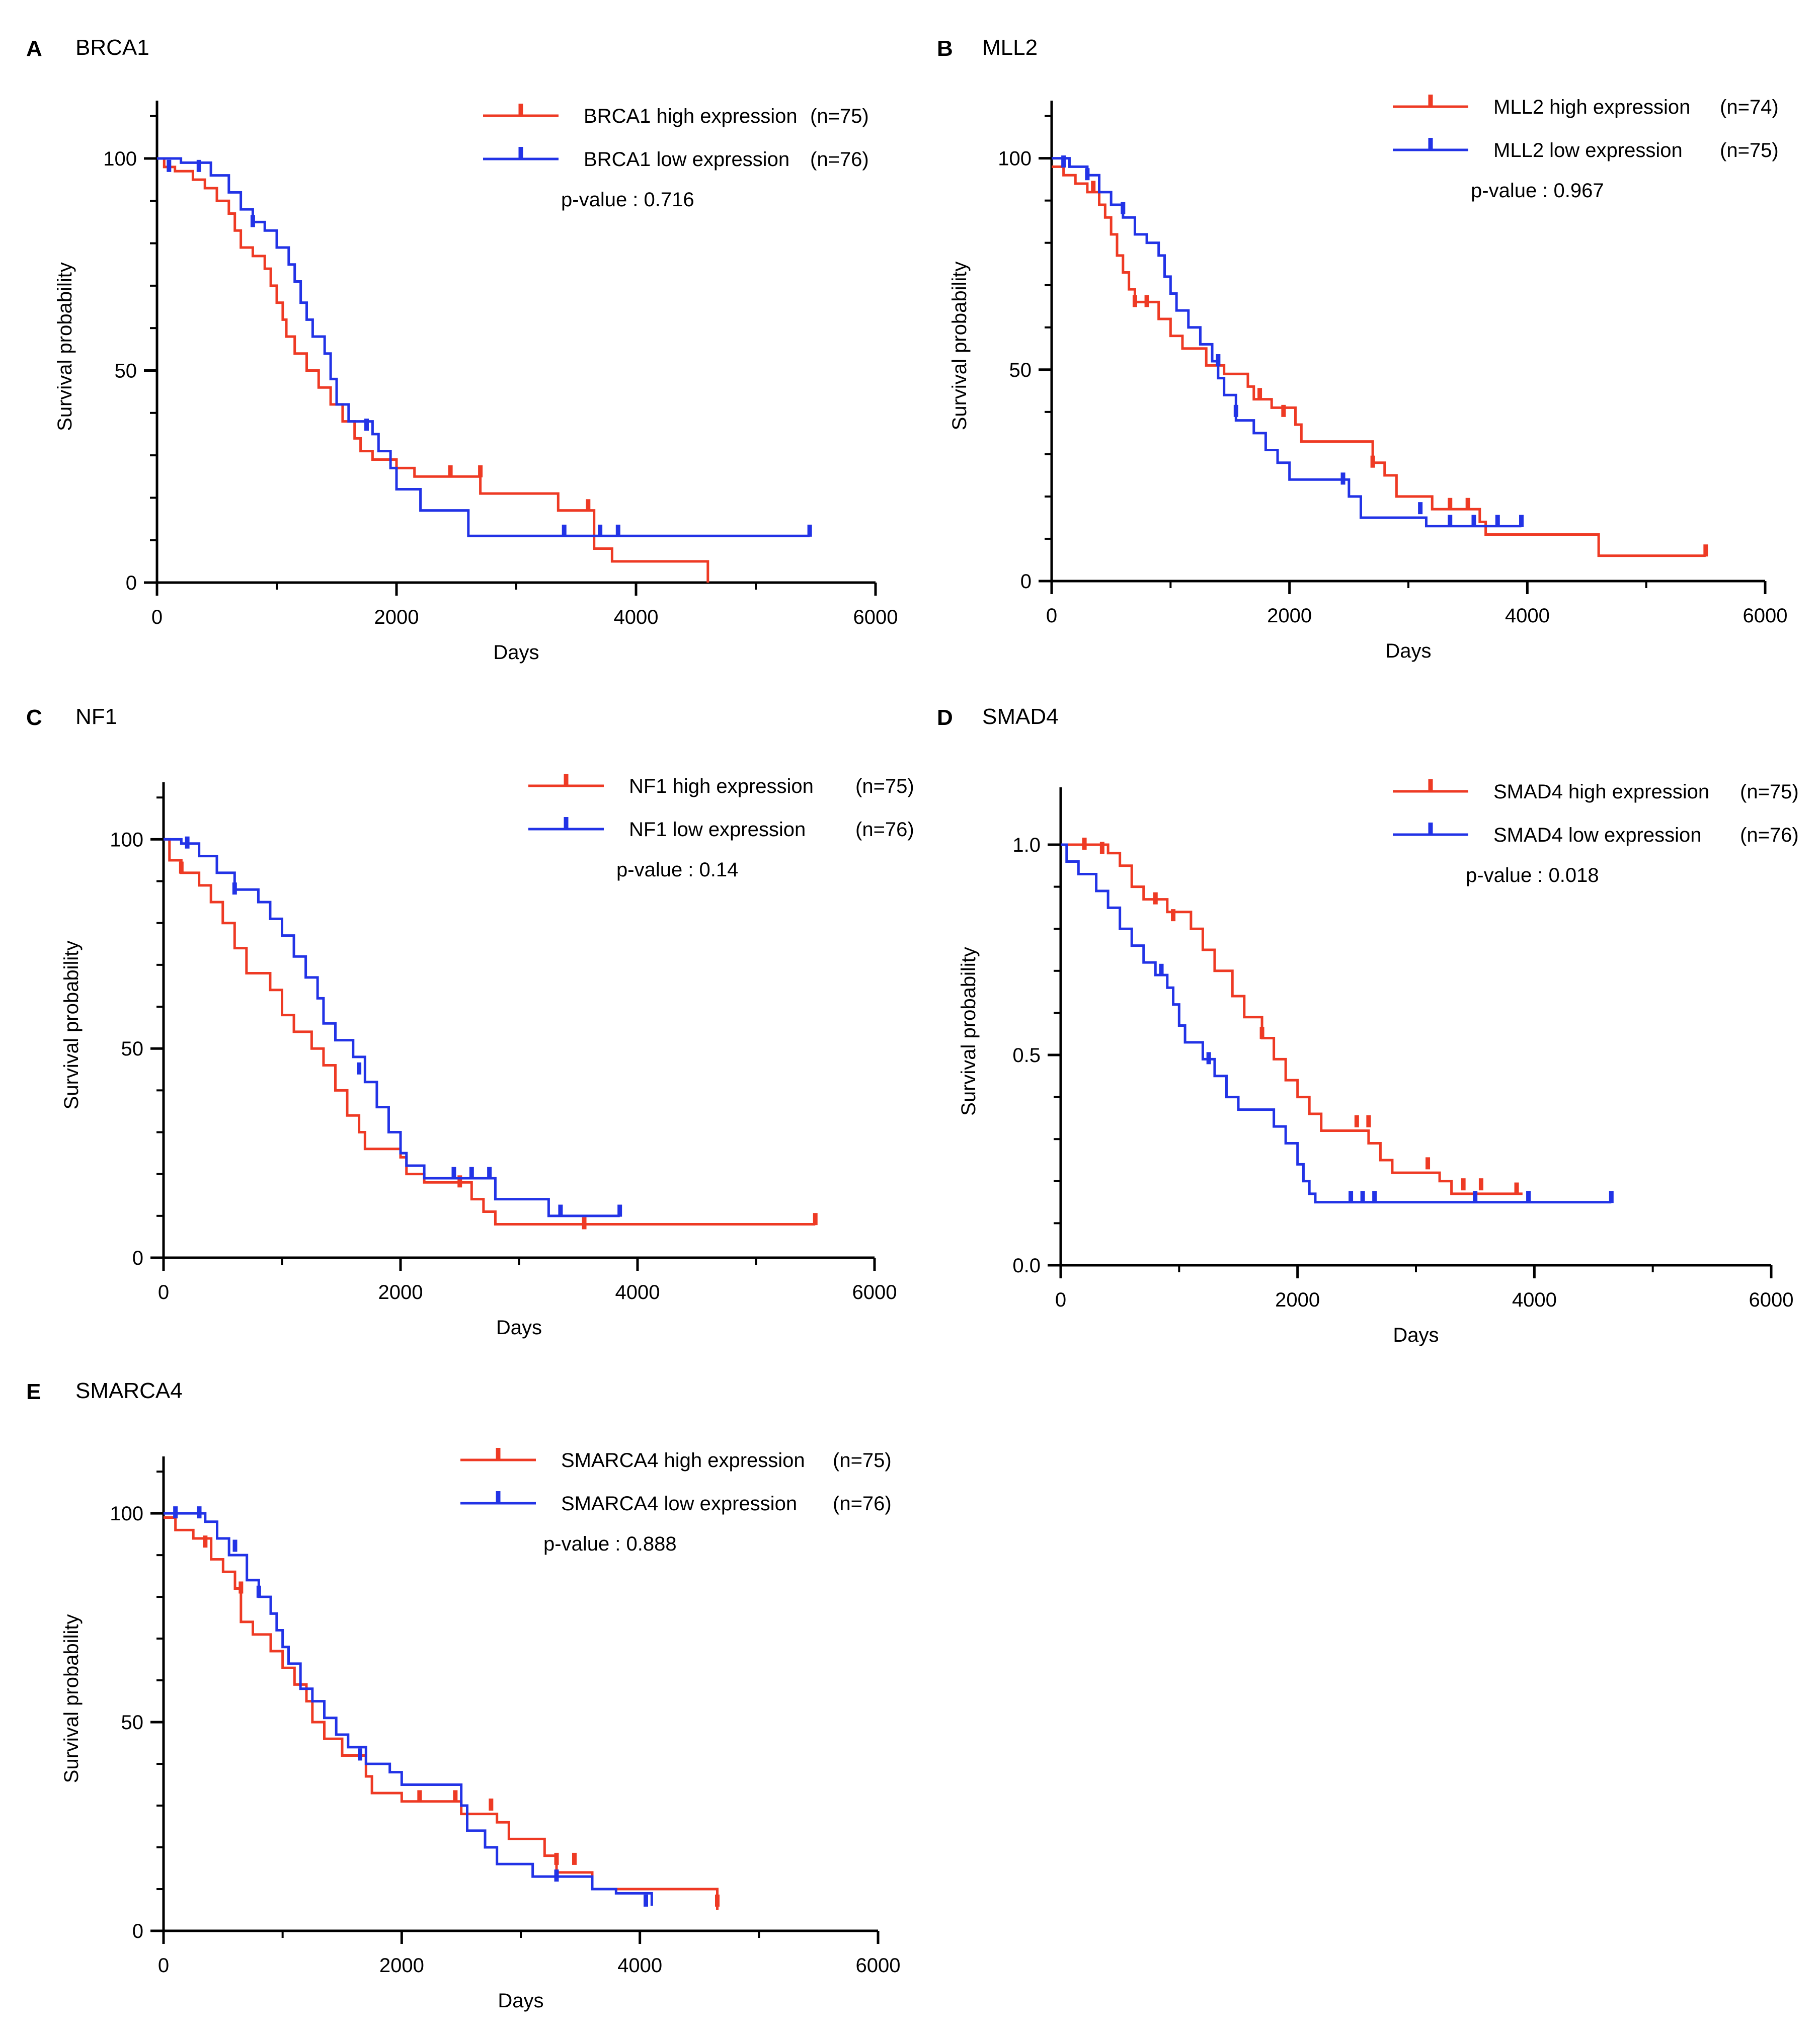 The width and height of the screenshot is (1820, 2039). What do you see at coordinates (1026, 1055) in the screenshot?
I see `y-tick-label: 0.5` at bounding box center [1026, 1055].